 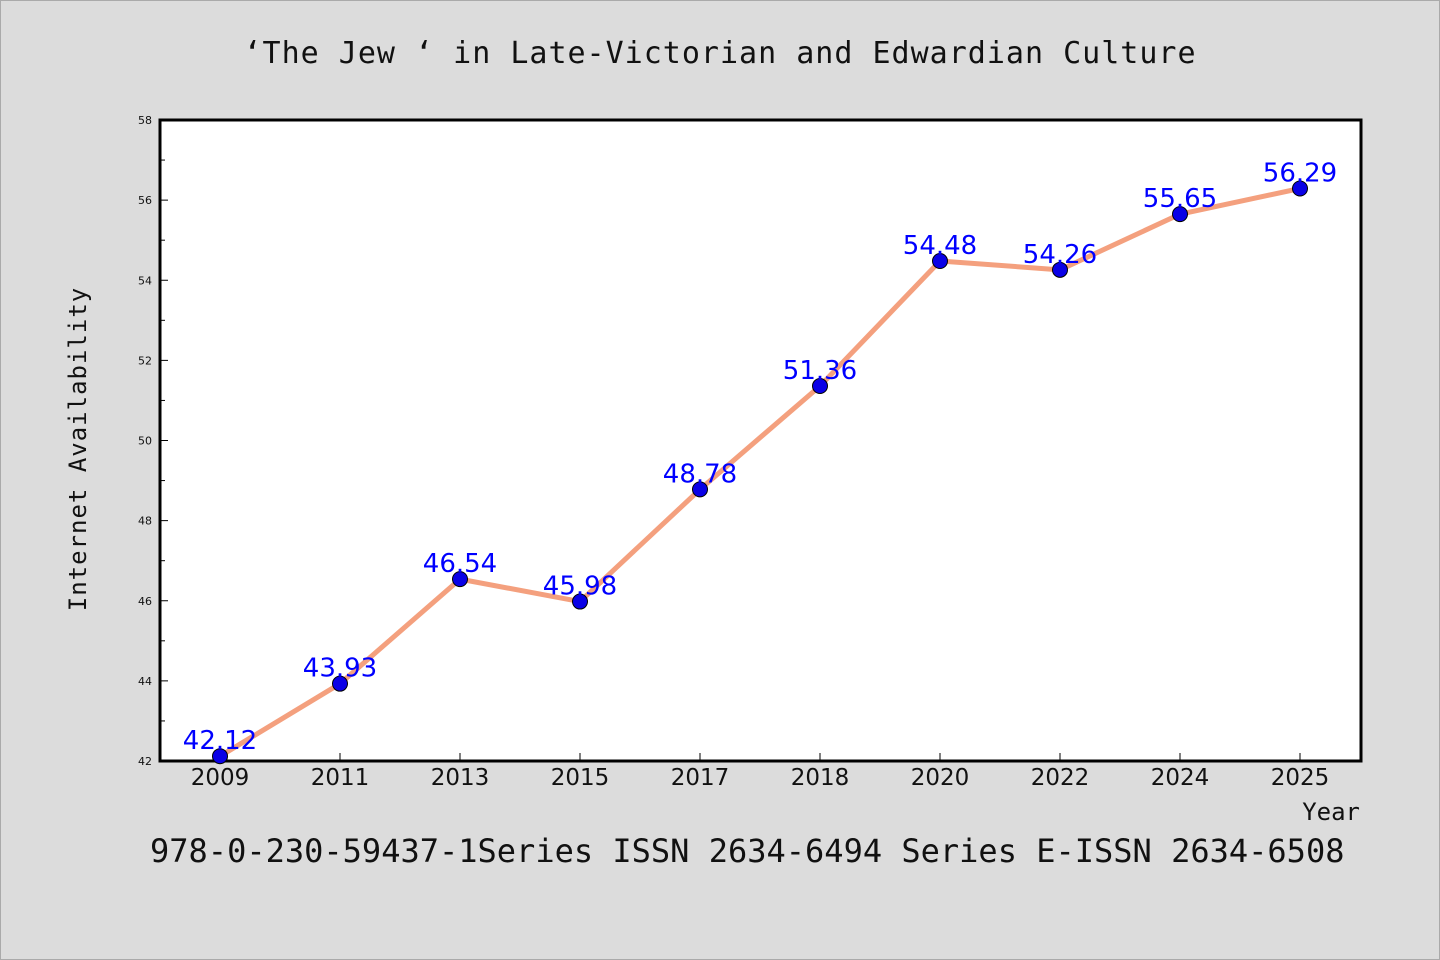 What do you see at coordinates (340, 683) in the screenshot?
I see `data-point-2011` at bounding box center [340, 683].